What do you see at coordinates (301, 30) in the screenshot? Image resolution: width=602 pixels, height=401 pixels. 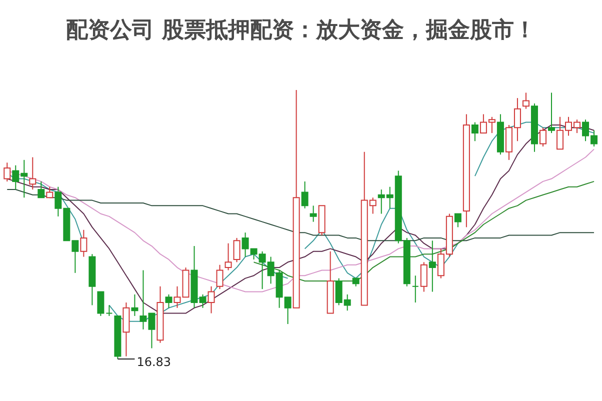 I see `chart-title: 配资公司 股票抵押配资：放大资金，掘金股市！` at bounding box center [301, 30].